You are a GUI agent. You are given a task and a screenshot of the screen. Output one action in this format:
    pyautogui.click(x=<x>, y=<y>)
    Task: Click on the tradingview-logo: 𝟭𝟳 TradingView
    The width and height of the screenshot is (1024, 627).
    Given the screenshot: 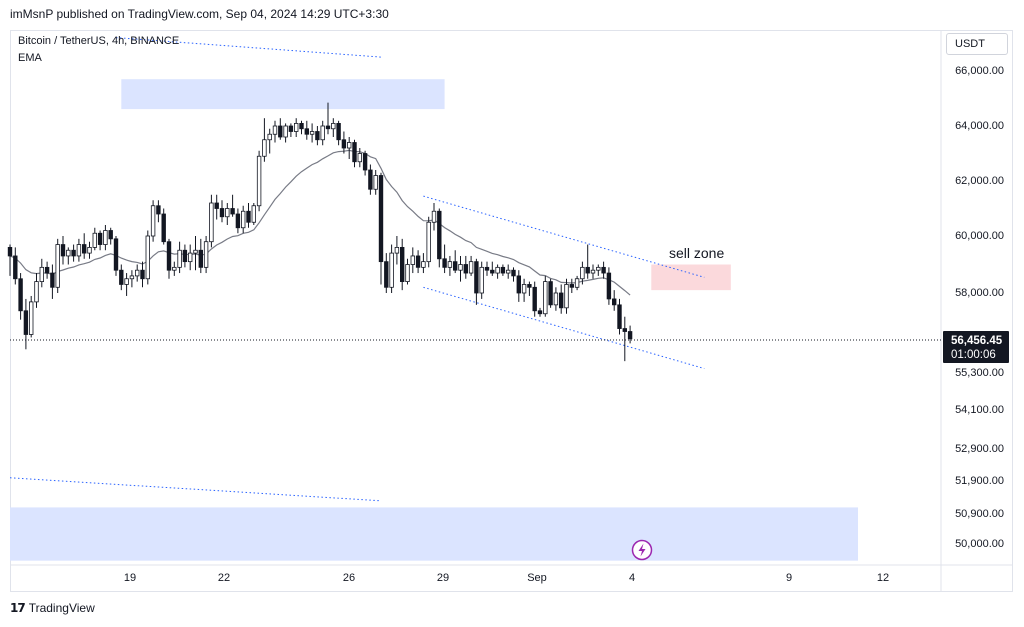 What is the action you would take?
    pyautogui.click(x=52, y=608)
    